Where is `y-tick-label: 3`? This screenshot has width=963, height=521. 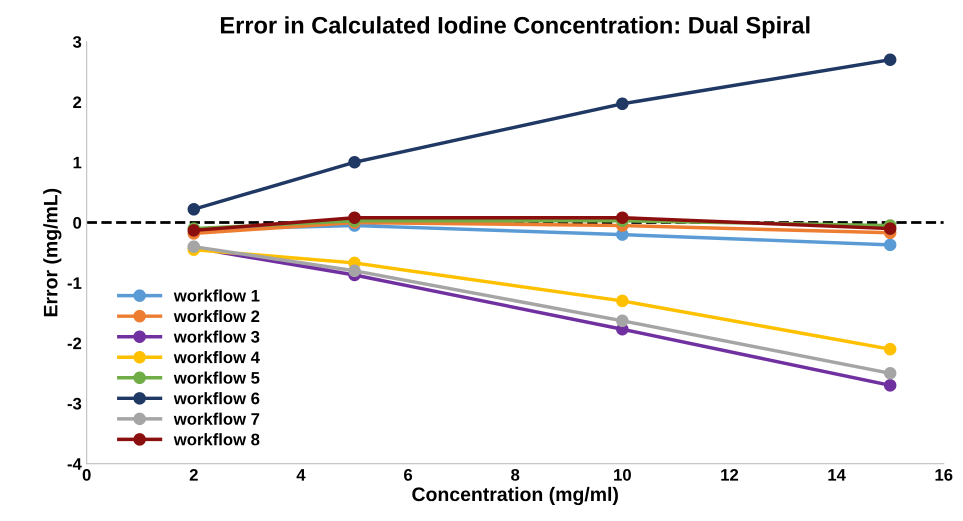
y-tick-label: 3 is located at coordinates (77, 42).